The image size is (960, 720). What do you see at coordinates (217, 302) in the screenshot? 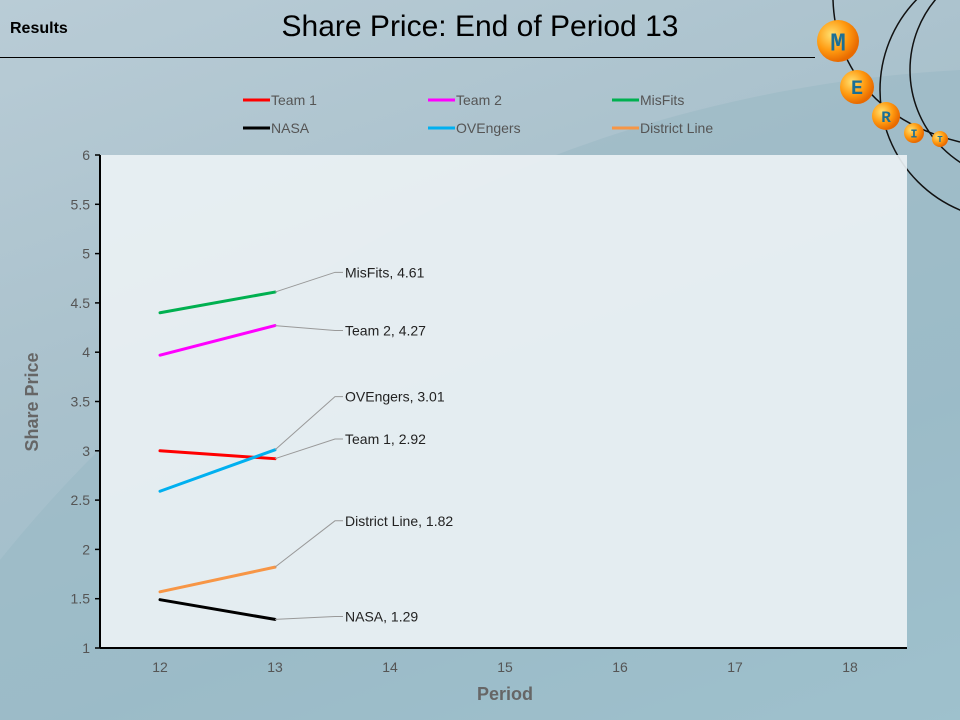
I see `series-line-misfits` at bounding box center [217, 302].